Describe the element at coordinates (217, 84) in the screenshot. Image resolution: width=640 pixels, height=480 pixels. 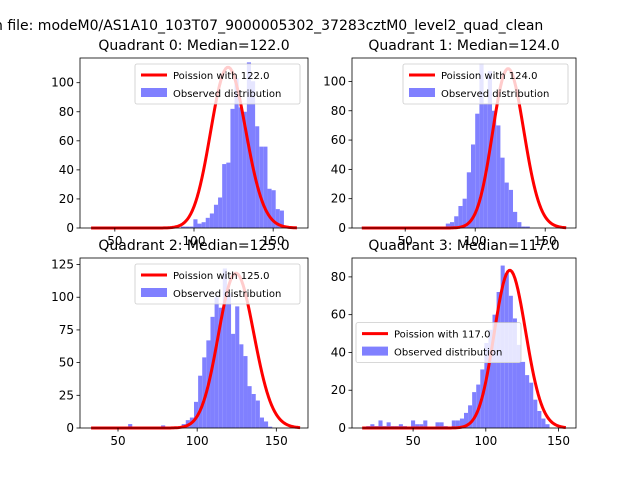
I see `legend: Poission with 122.0 Observed distribution` at that location.